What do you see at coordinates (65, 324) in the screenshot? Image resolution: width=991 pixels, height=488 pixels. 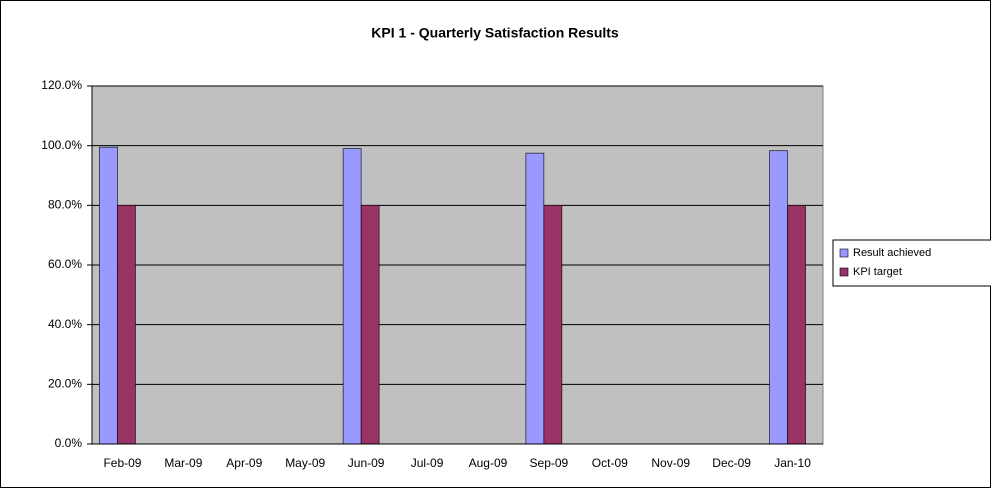 I see `y-tick-label: 40.0%` at bounding box center [65, 324].